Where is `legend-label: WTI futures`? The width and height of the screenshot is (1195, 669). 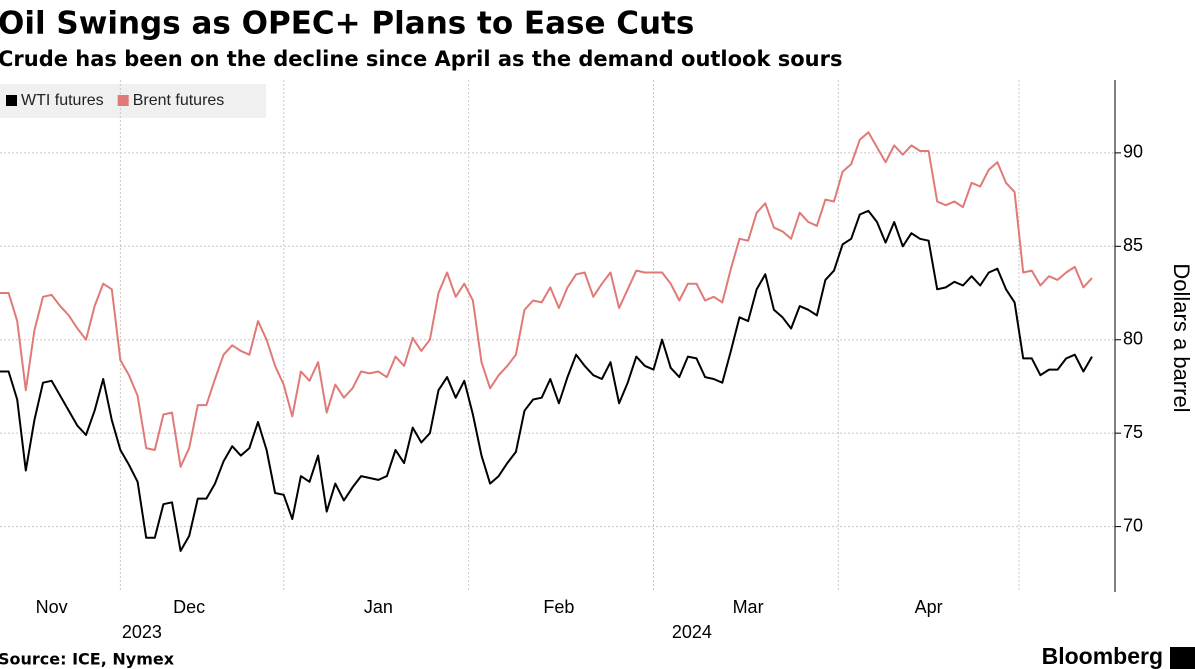
legend-label: WTI futures is located at coordinates (62, 100).